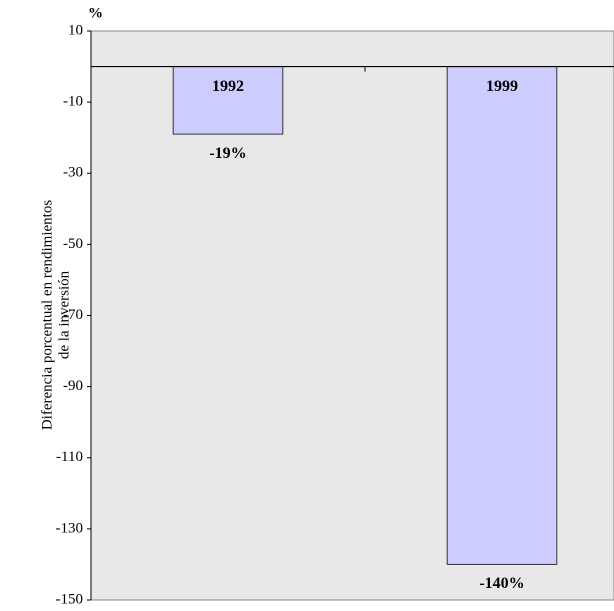 This screenshot has width=614, height=611. What do you see at coordinates (73, 315) in the screenshot?
I see `y-tick-label: -70` at bounding box center [73, 315].